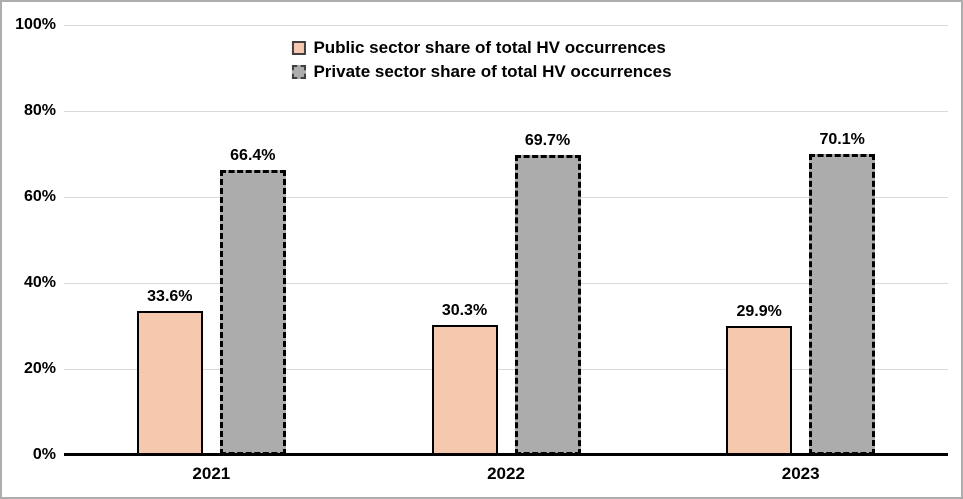 Image resolution: width=963 pixels, height=499 pixels. Describe the element at coordinates (800, 473) in the screenshot. I see `x-label-2023: 2023` at that location.